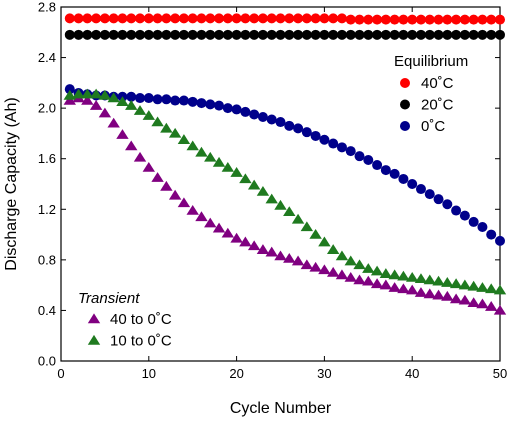 This screenshot has height=424, width=510. Describe the element at coordinates (47, 57) in the screenshot. I see `y-tick-label: 2.4` at that location.